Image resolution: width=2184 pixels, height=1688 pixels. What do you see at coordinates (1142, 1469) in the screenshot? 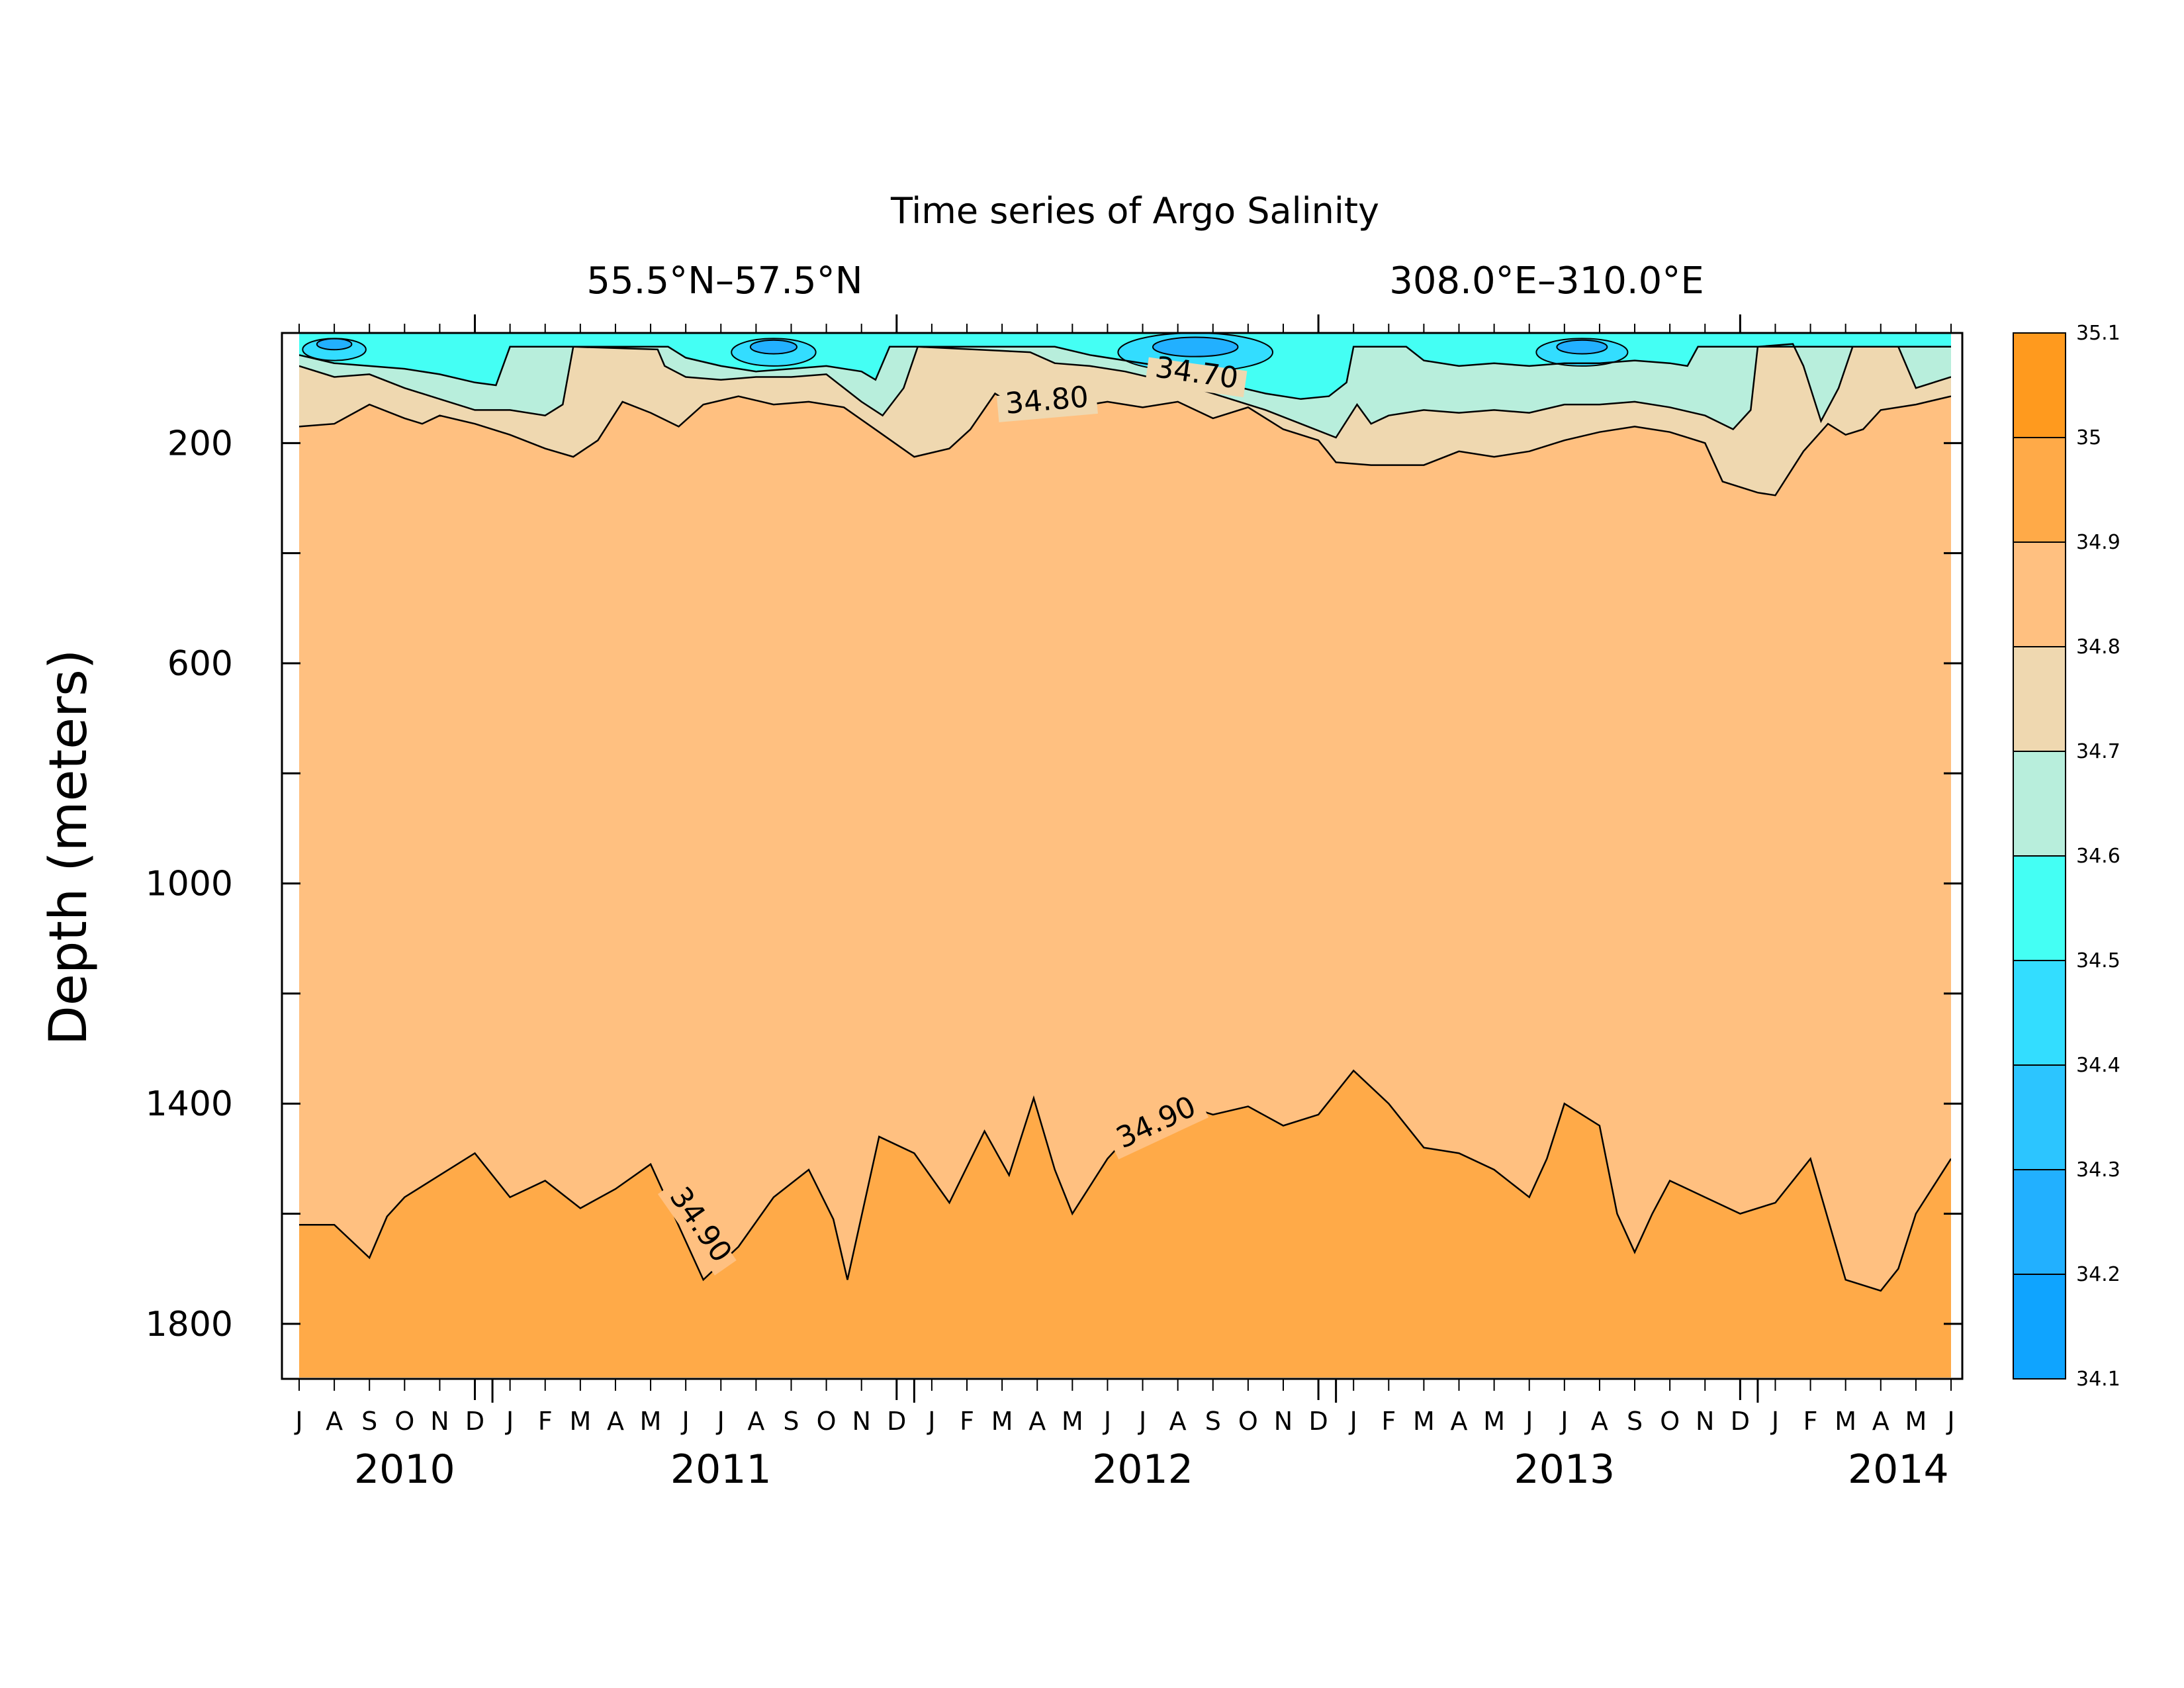
I see `x-year-label: 2012` at bounding box center [1142, 1469].